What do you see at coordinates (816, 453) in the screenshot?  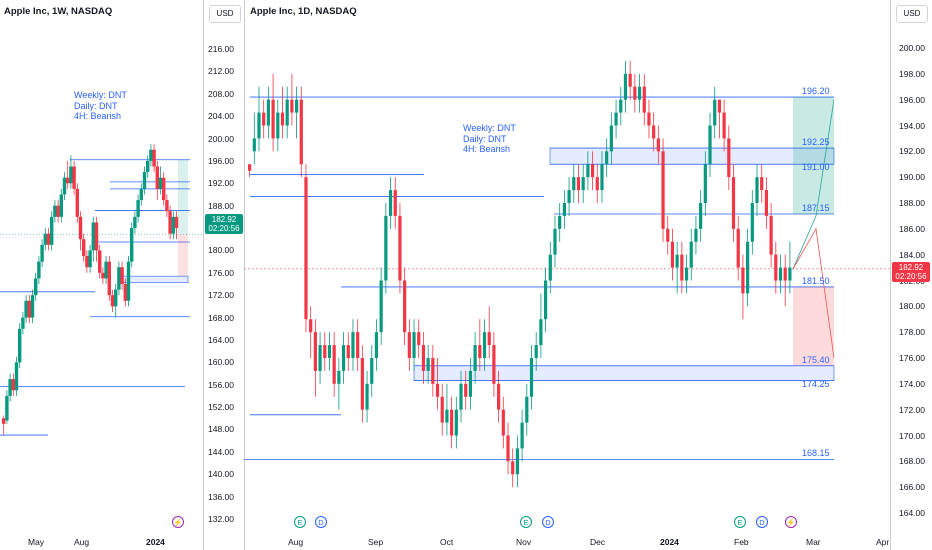 I see `daily-level-label: 168.15` at bounding box center [816, 453].